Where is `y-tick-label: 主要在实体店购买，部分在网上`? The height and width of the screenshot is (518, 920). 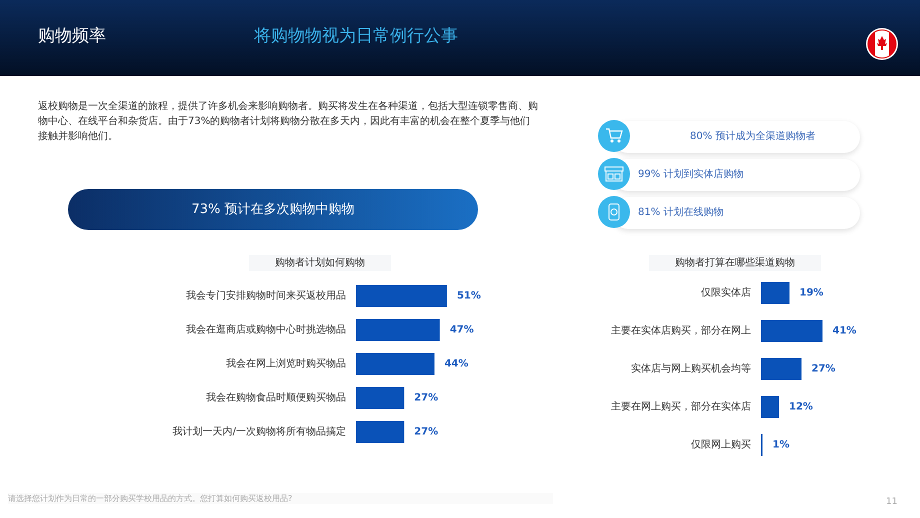
y-tick-label: 主要在实体店购买，部分在网上 is located at coordinates (681, 330).